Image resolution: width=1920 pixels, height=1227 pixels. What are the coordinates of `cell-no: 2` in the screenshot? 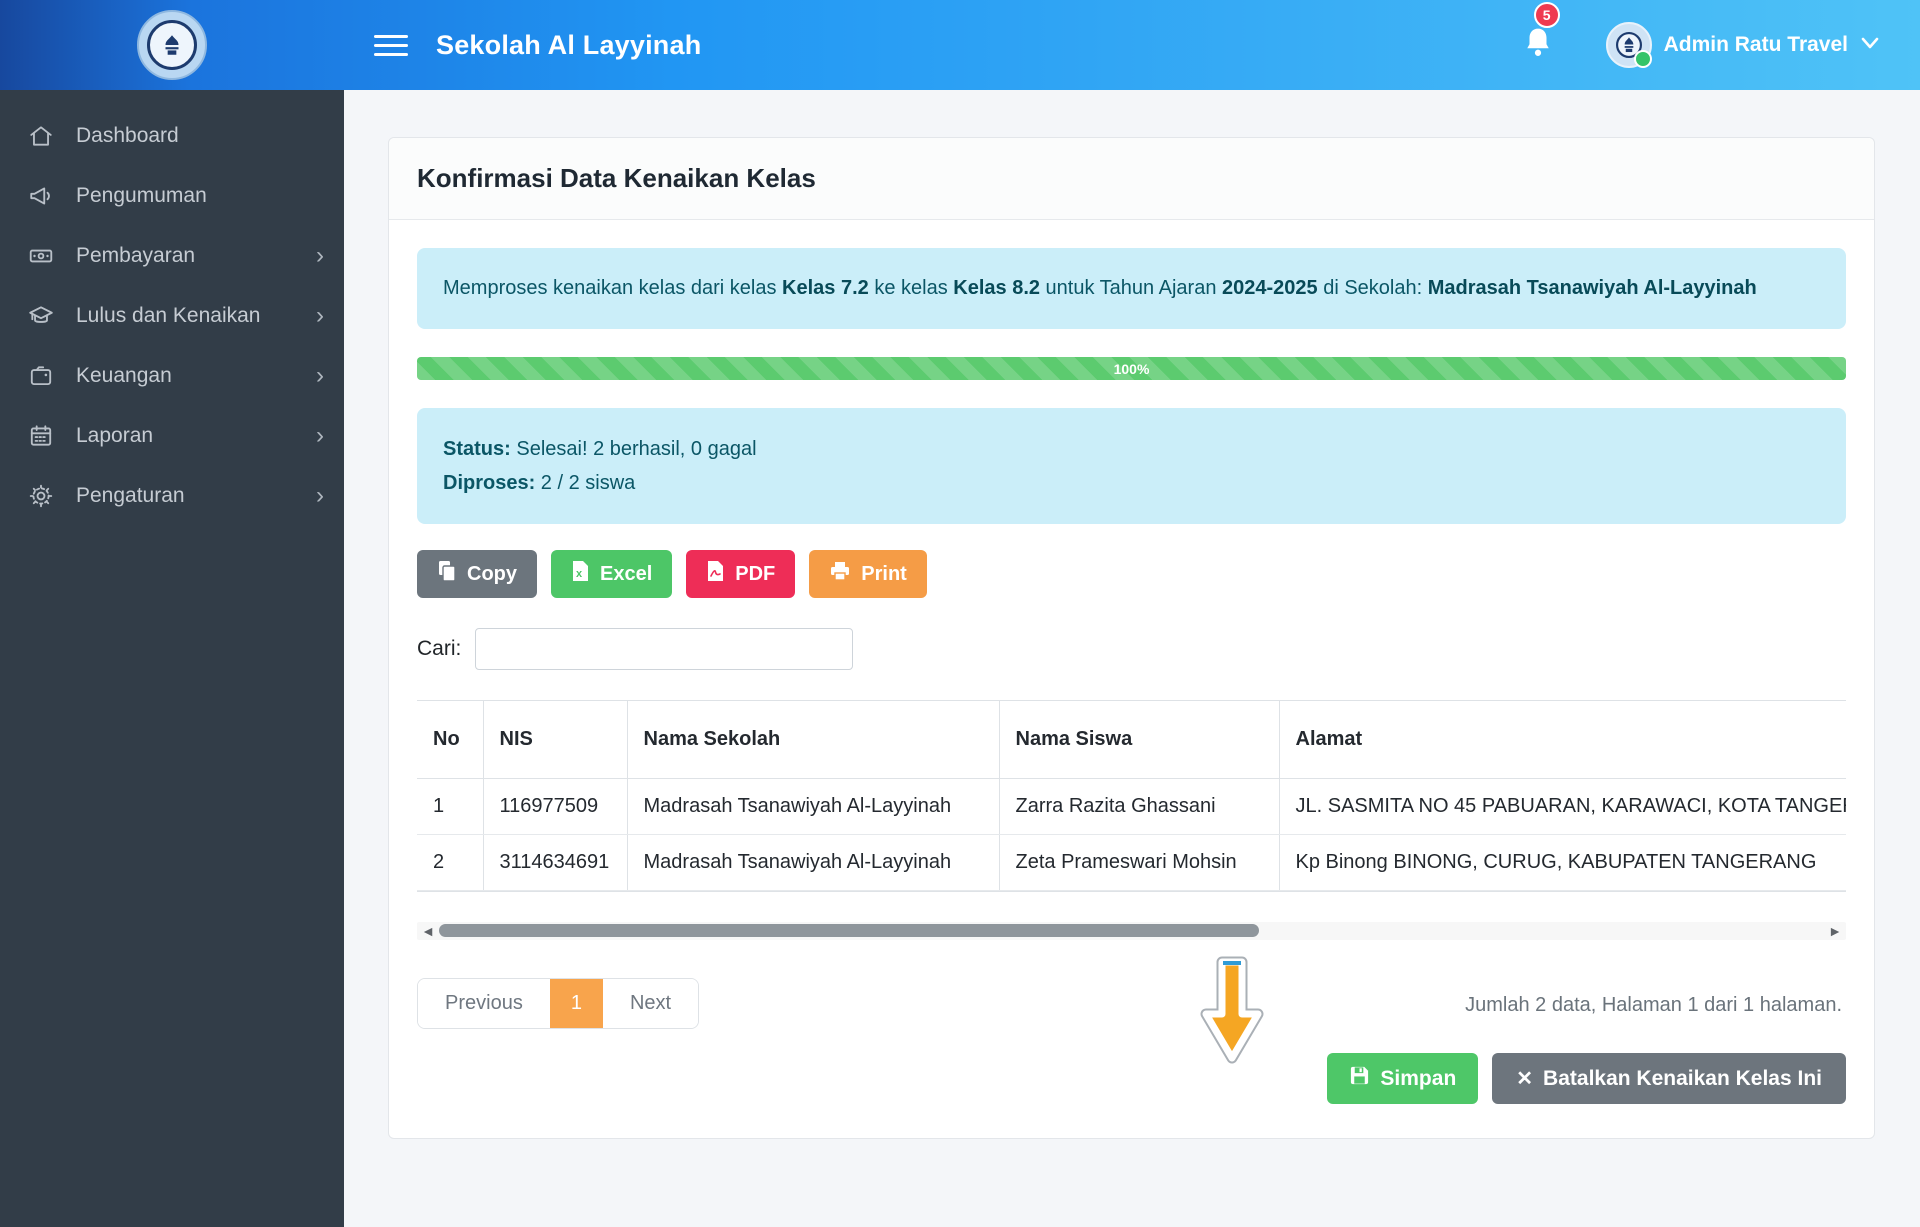 It's located at (450, 862).